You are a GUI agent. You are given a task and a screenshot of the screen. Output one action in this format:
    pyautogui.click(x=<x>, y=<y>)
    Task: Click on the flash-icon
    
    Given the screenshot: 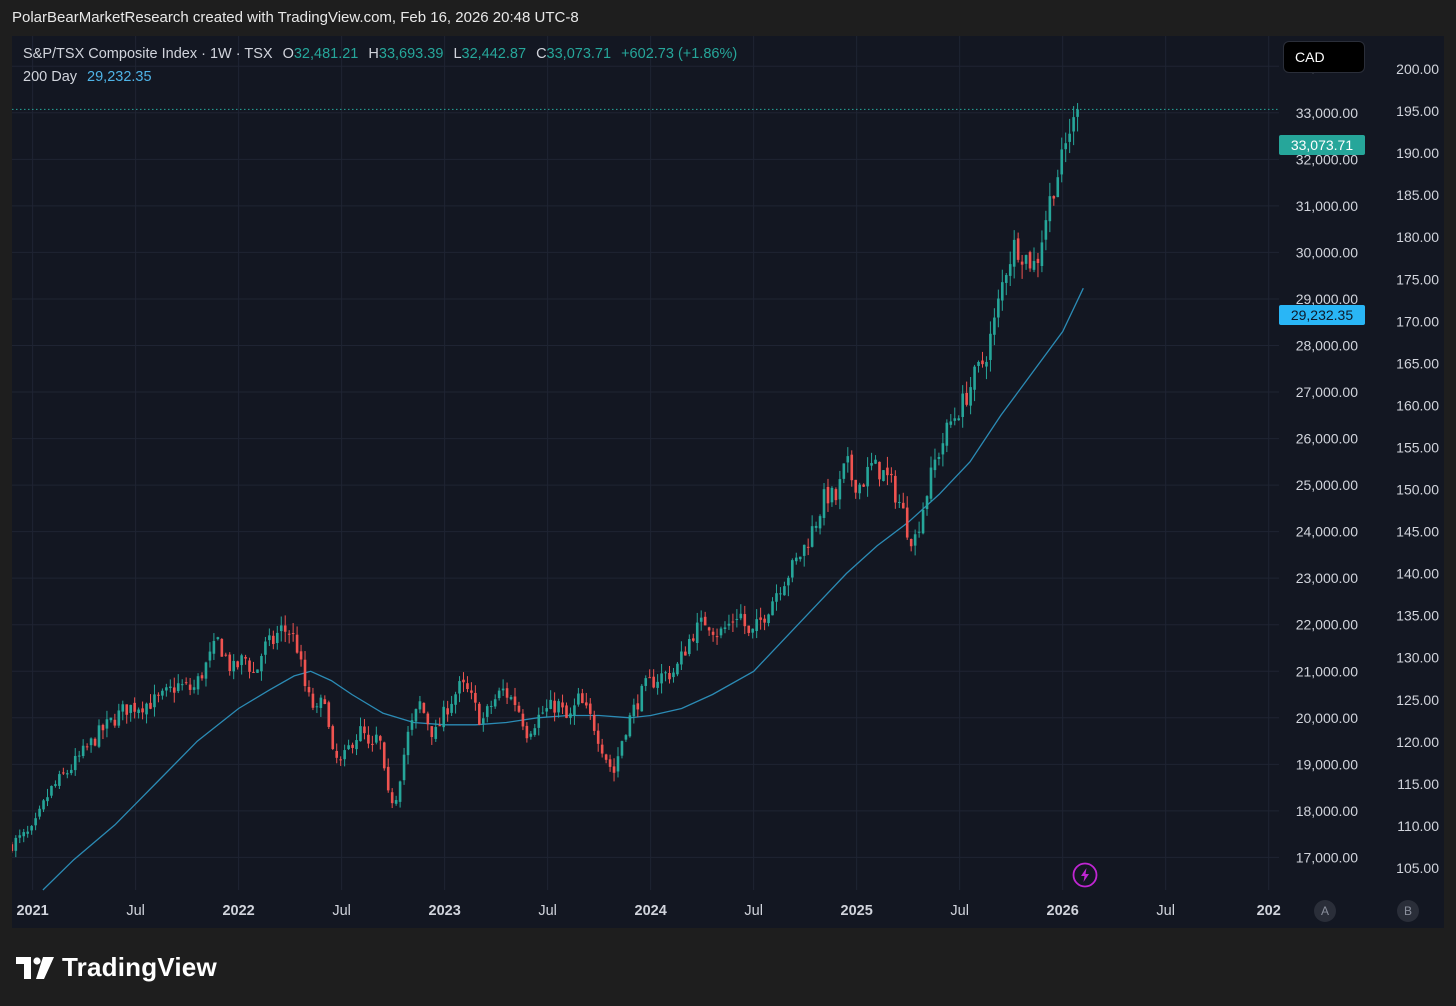 What is the action you would take?
    pyautogui.click(x=1085, y=875)
    